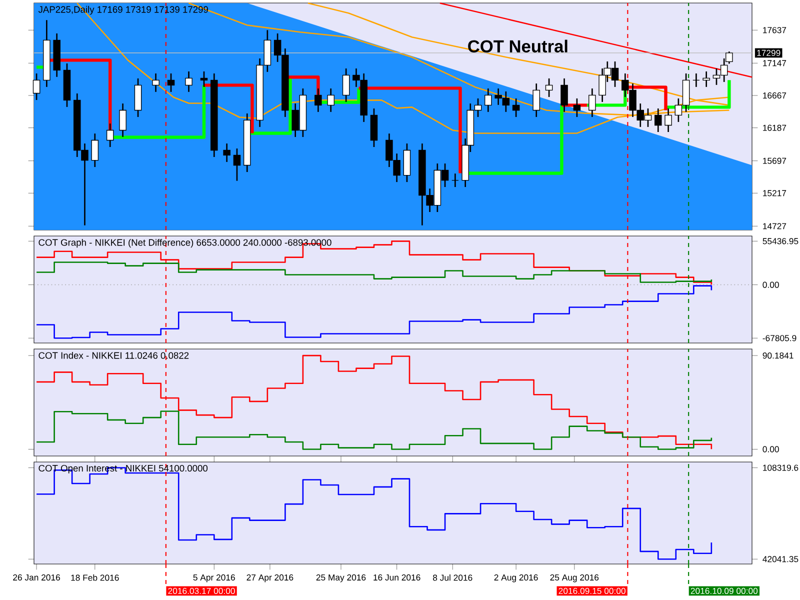  Describe the element at coordinates (774, 95) in the screenshot. I see `y-tick-label: 16667` at that location.